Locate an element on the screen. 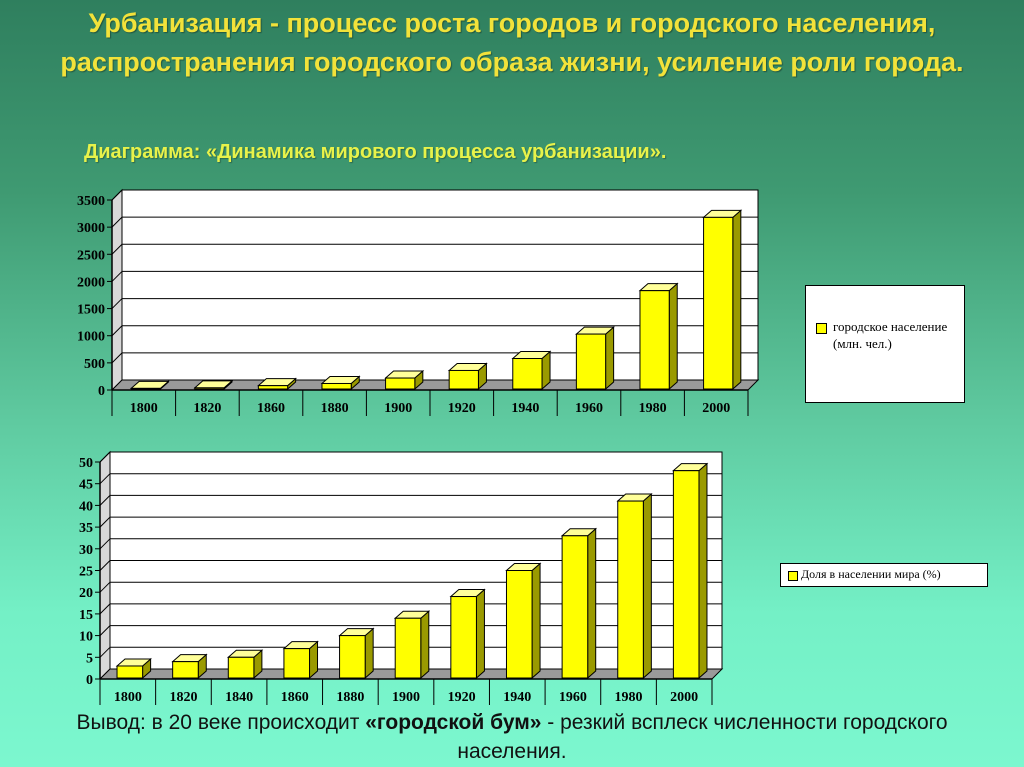  y-tick-label: 1000 is located at coordinates (91, 337).